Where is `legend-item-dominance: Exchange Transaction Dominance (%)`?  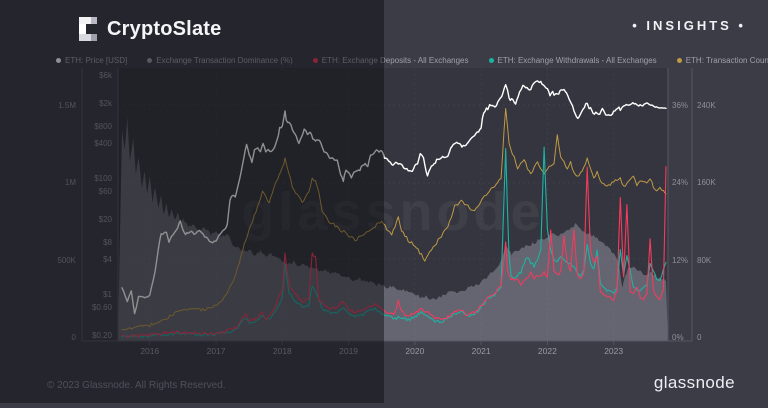 legend-item-dominance: Exchange Transaction Dominance (%) is located at coordinates (220, 60).